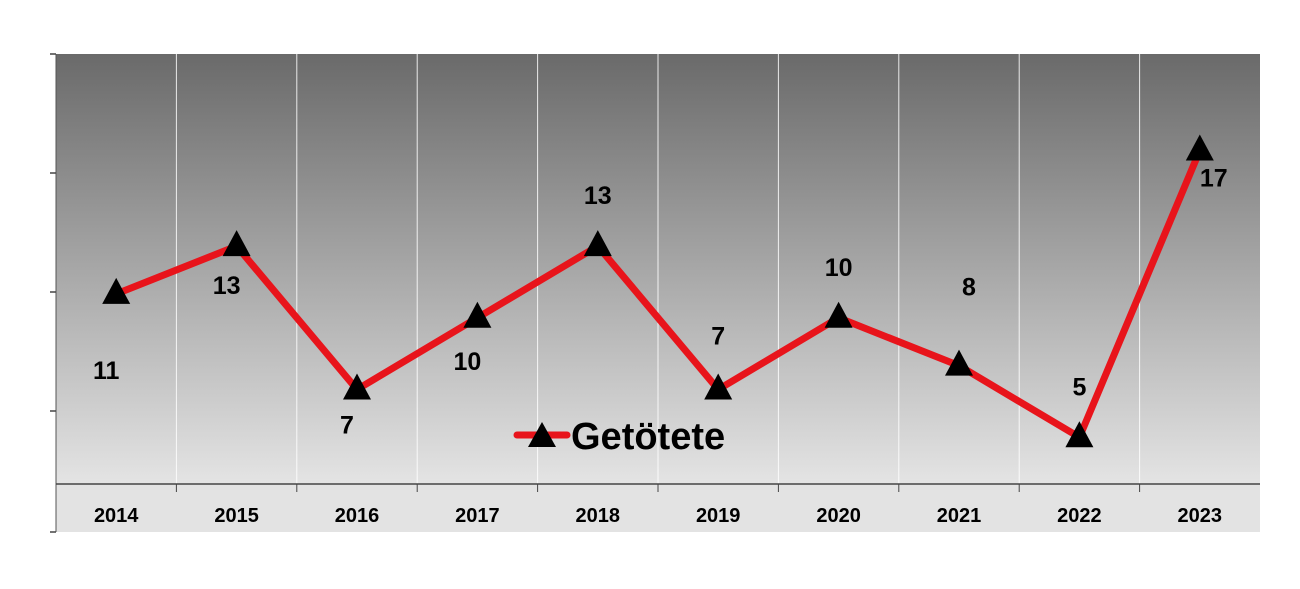  Describe the element at coordinates (1200, 516) in the screenshot. I see `category-label: 2023` at that location.